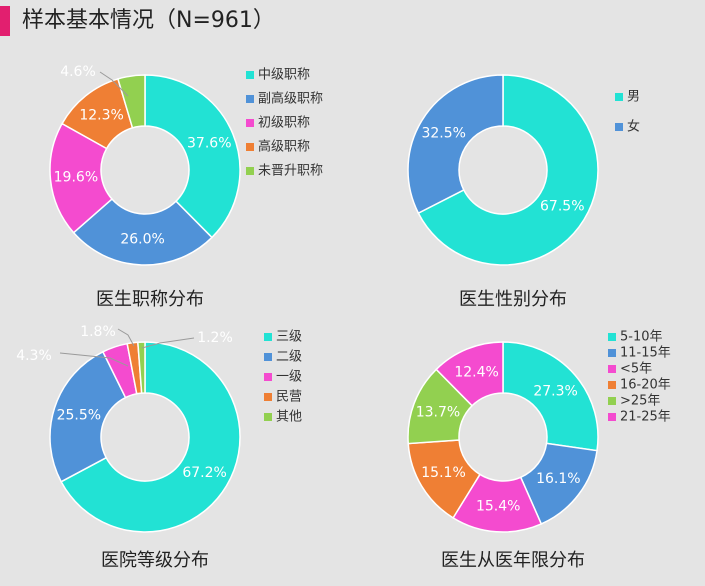  I want to click on legend-label-4-2: 11-15年, so click(645, 353).